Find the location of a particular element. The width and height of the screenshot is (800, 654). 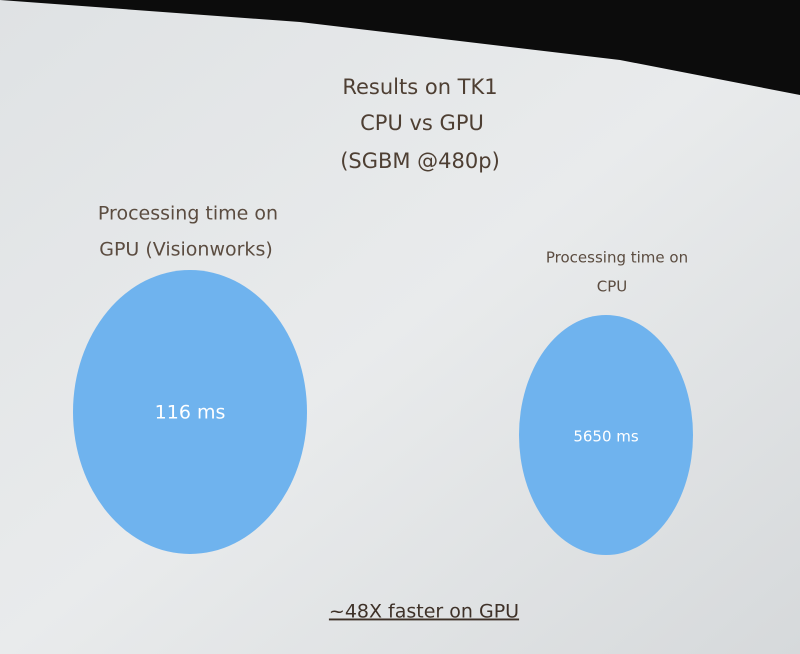

title-line: Results on TK1 is located at coordinates (419, 87).